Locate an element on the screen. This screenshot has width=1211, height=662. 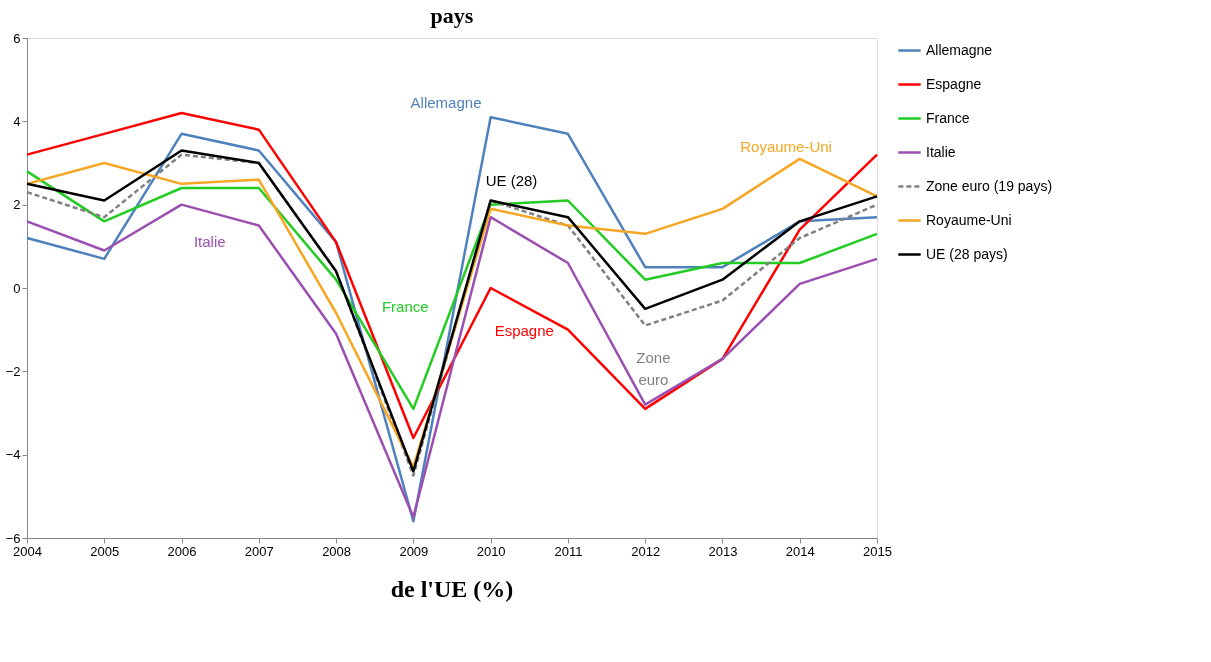
legend-label: Royaume-Uni is located at coordinates (969, 219).